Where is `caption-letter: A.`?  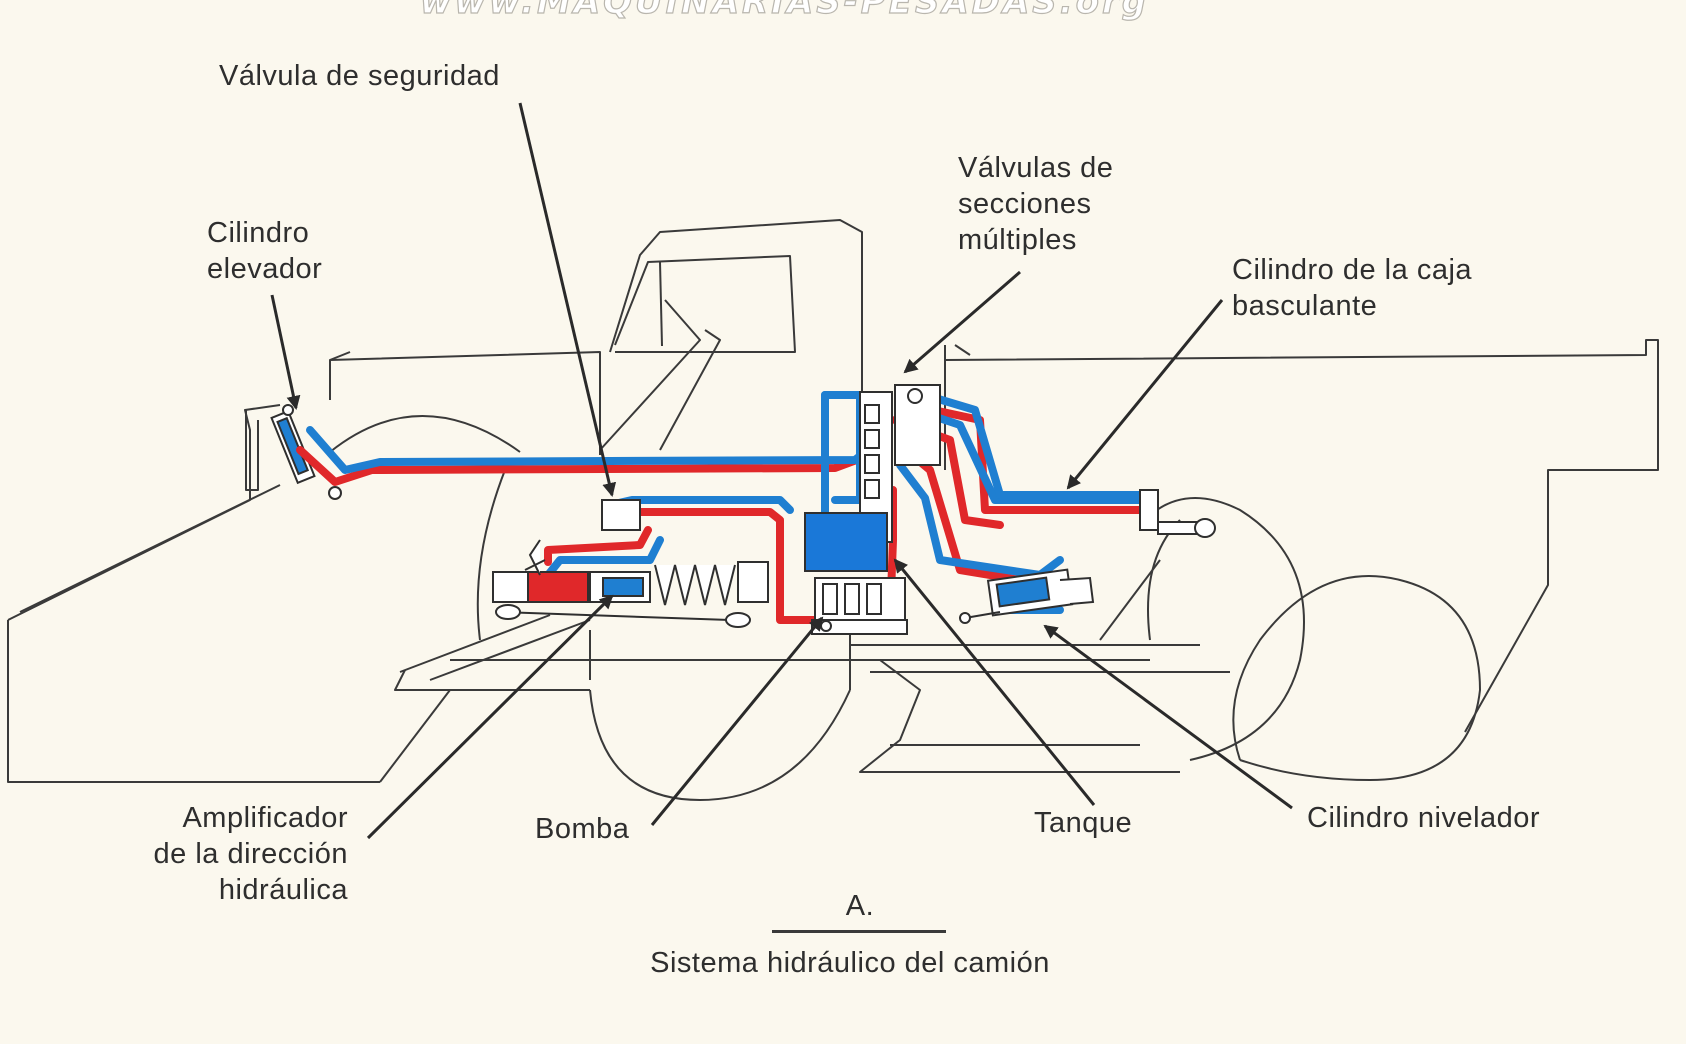 caption-letter: A. is located at coordinates (860, 906).